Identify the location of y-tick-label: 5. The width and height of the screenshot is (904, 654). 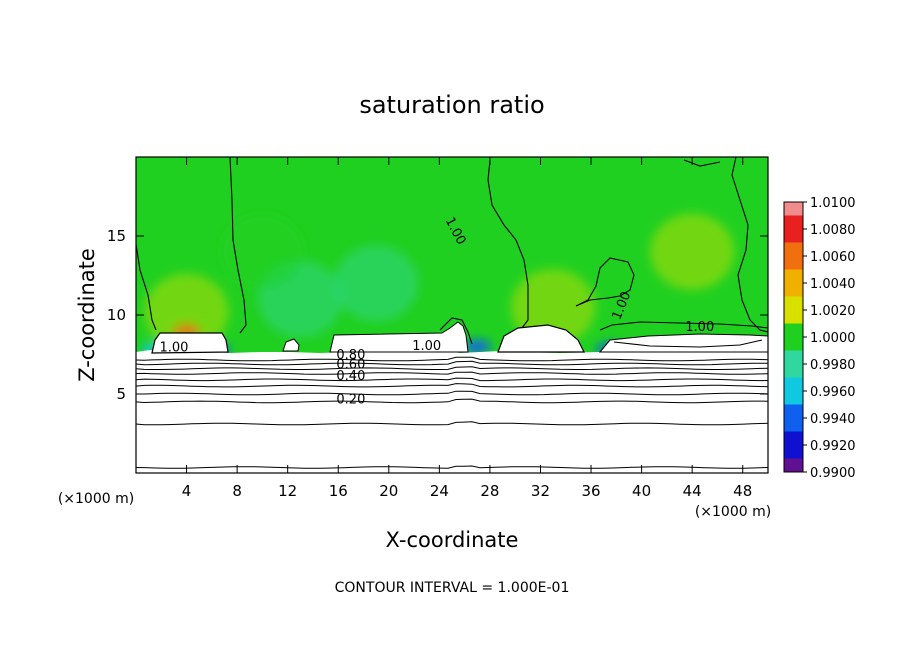
(121, 394).